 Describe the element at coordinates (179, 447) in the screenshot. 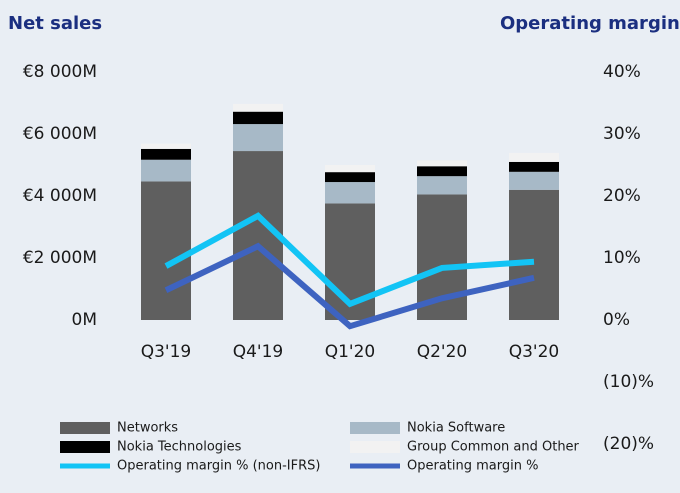

I see `legend-label: Nokia Technologies` at that location.